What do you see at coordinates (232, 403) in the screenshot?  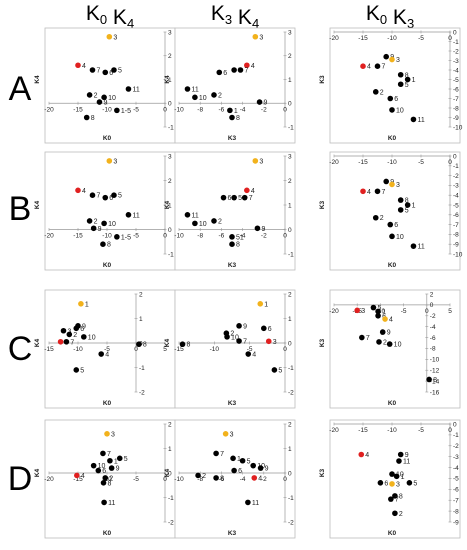 I see `x-axis-title: K3` at bounding box center [232, 403].